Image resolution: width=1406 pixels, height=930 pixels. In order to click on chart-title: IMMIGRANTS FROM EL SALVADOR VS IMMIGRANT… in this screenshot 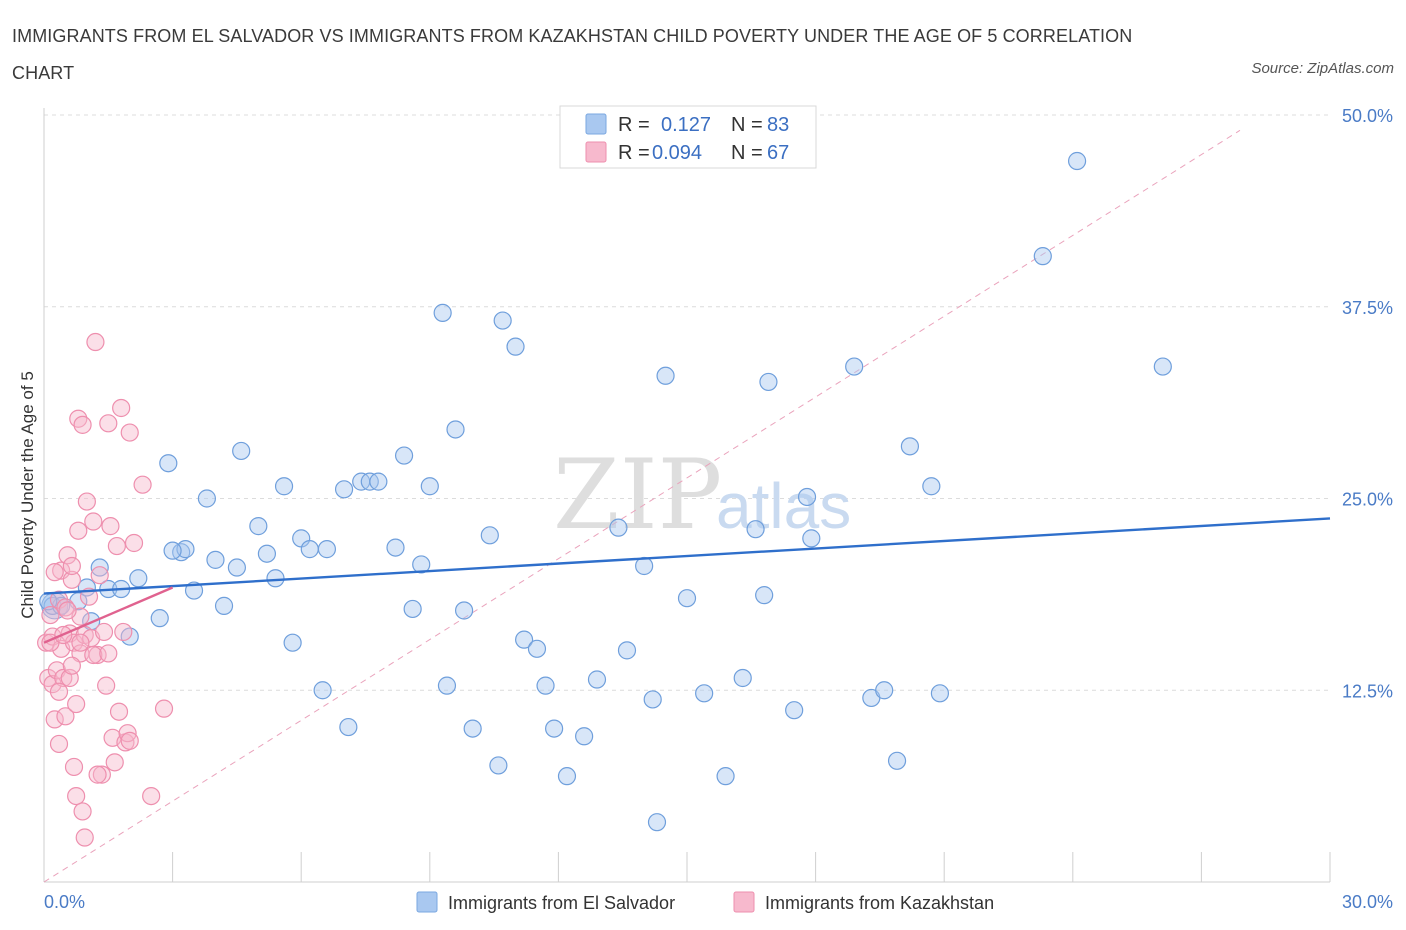, I will do `click(572, 54)`.